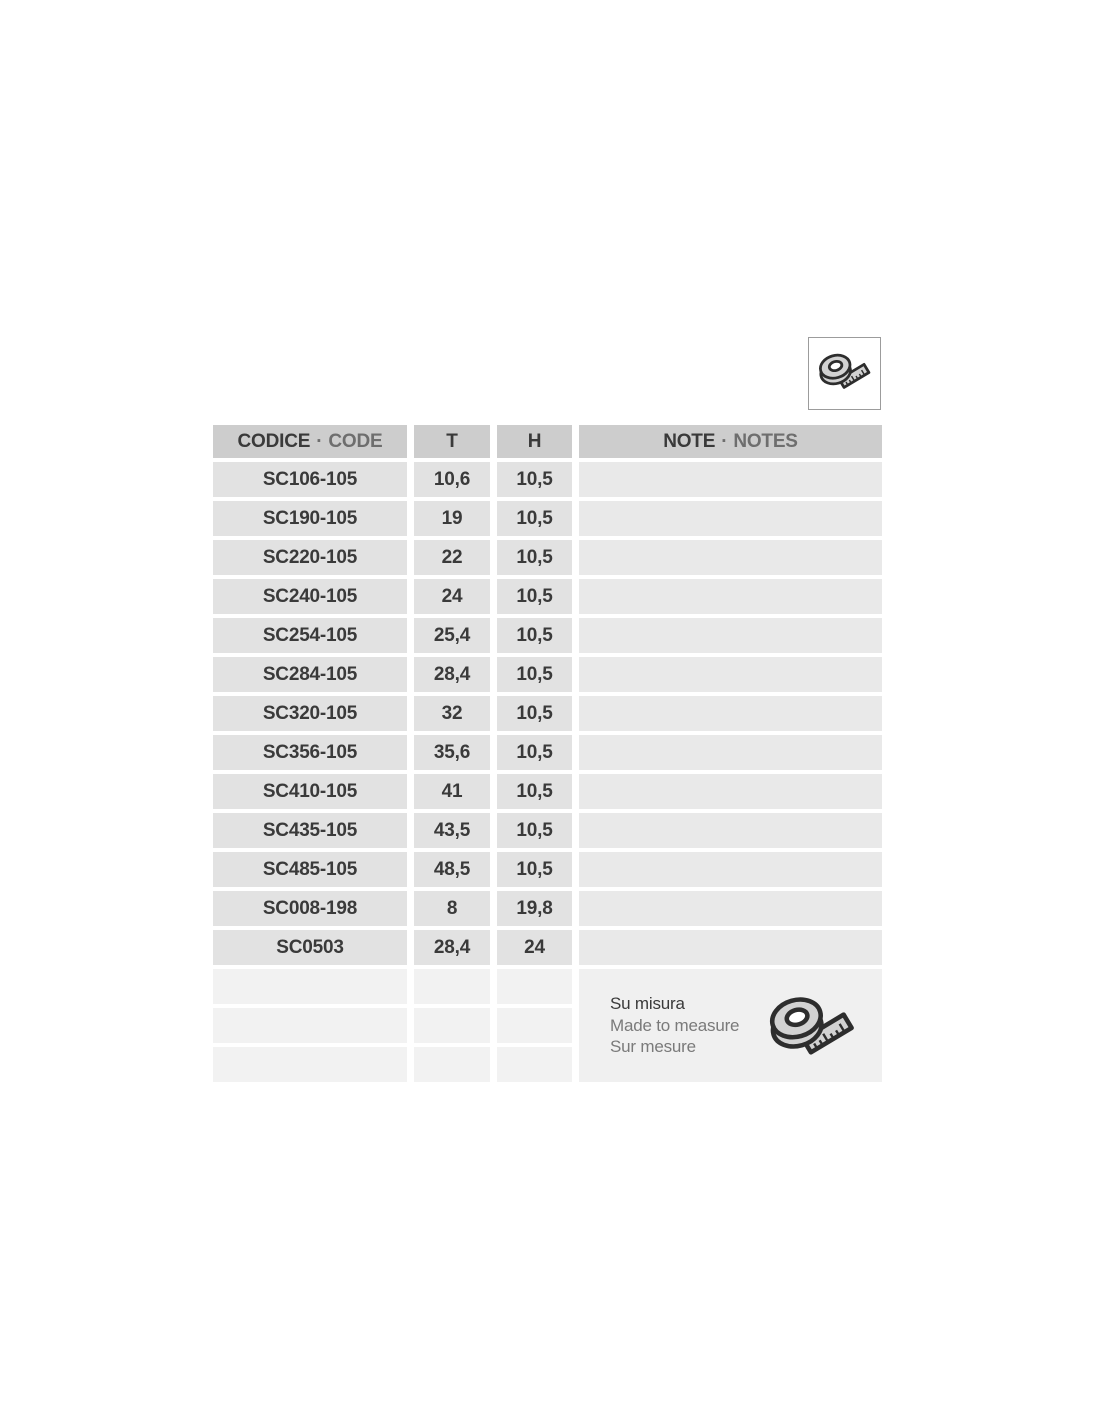 The width and height of the screenshot is (1100, 1422). What do you see at coordinates (534, 947) in the screenshot?
I see `h-cell: 24` at bounding box center [534, 947].